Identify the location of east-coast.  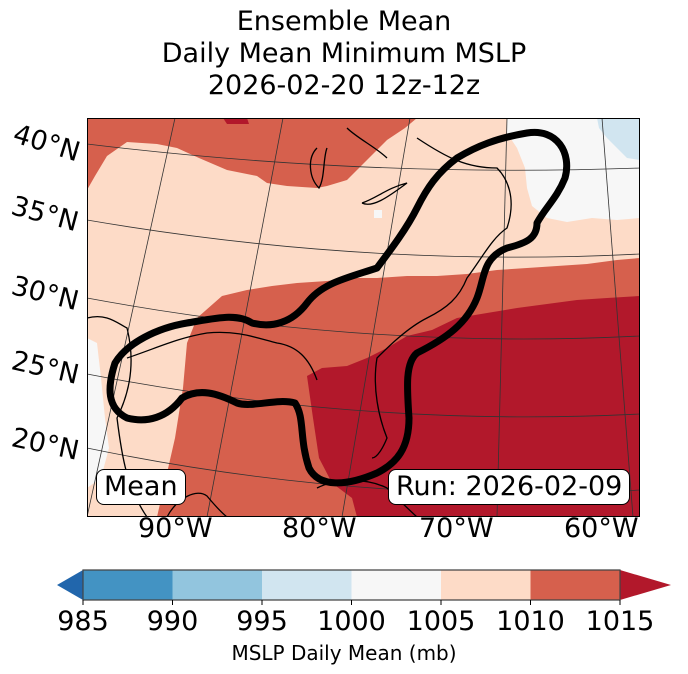
(441, 298).